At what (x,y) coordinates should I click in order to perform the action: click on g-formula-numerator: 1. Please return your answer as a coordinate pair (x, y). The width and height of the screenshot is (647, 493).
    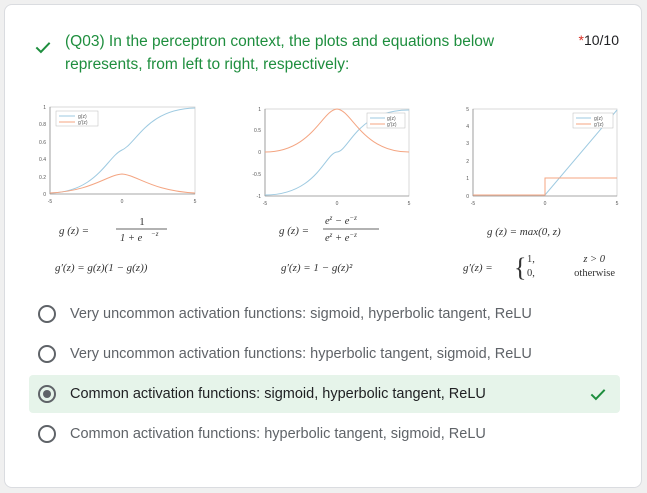
    Looking at the image, I should click on (142, 222).